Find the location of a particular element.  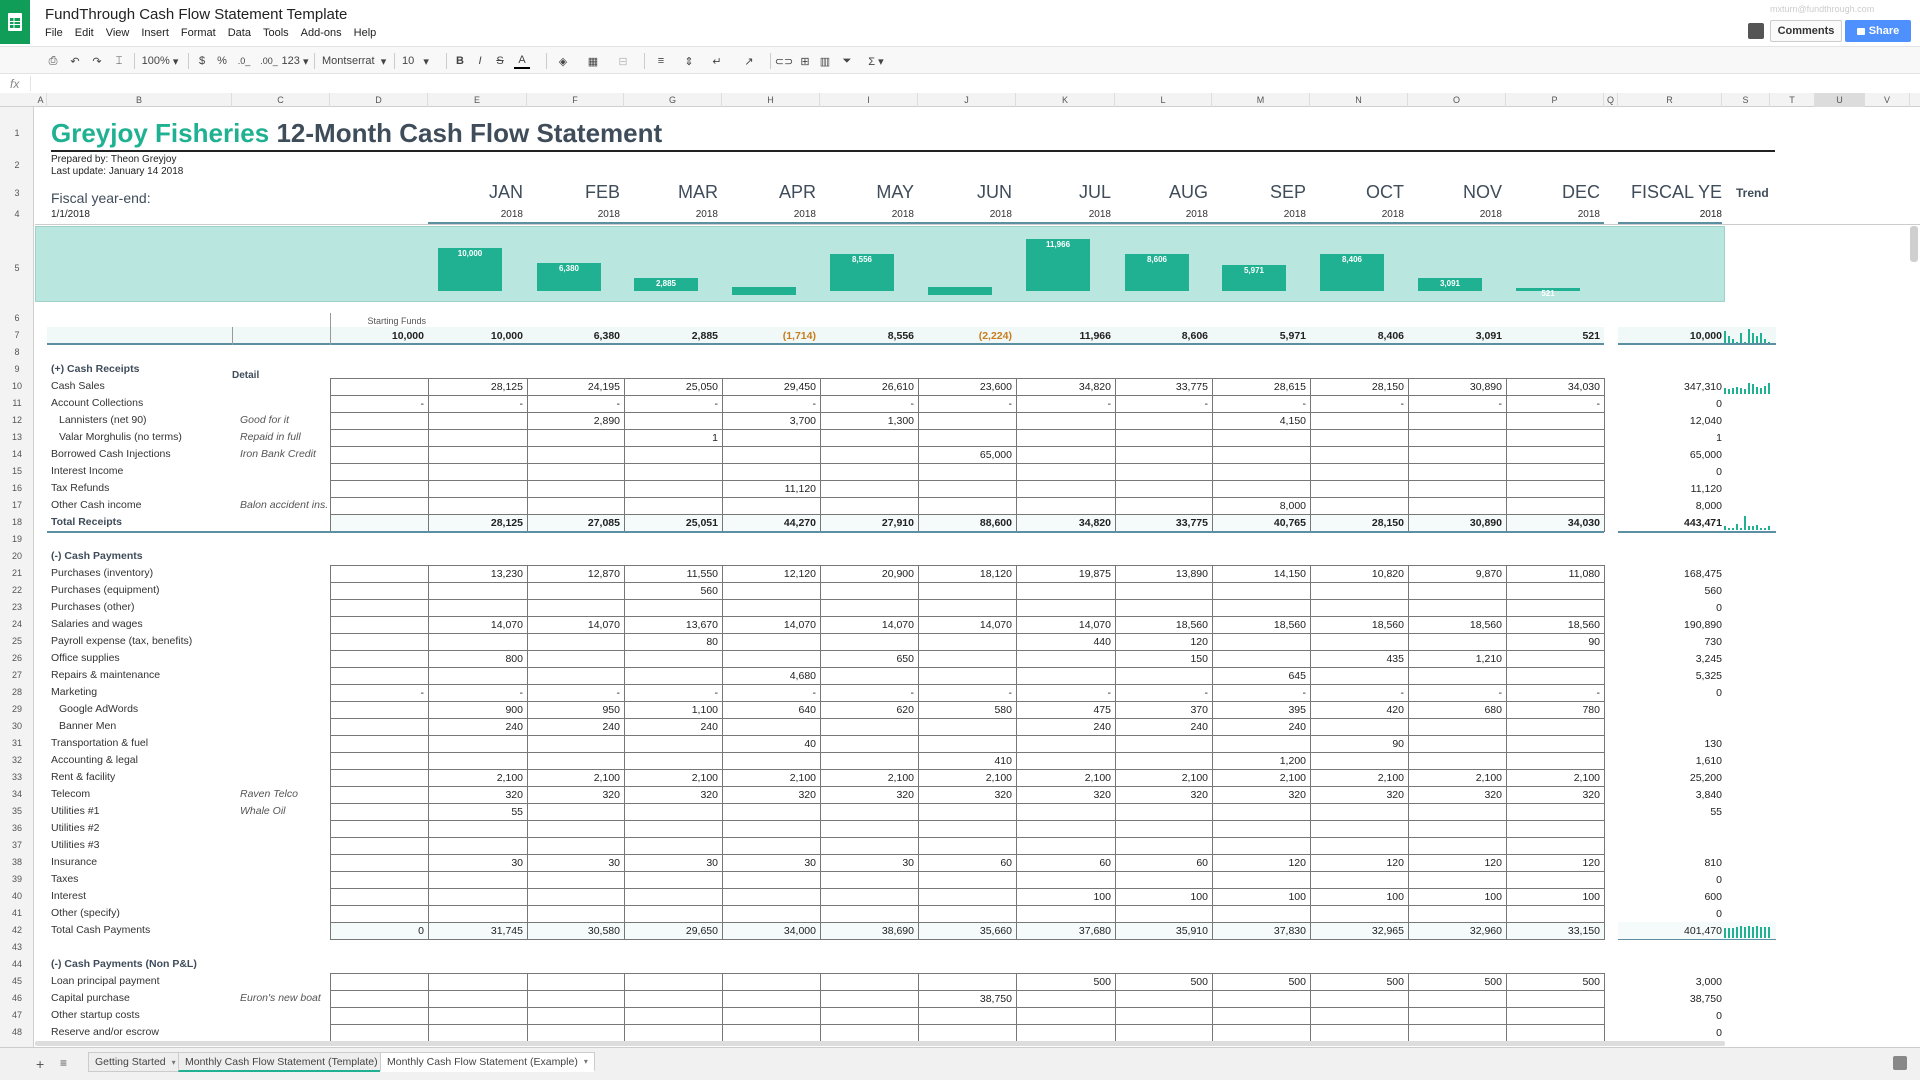

month-value-mar: 560 is located at coordinates (709, 591).